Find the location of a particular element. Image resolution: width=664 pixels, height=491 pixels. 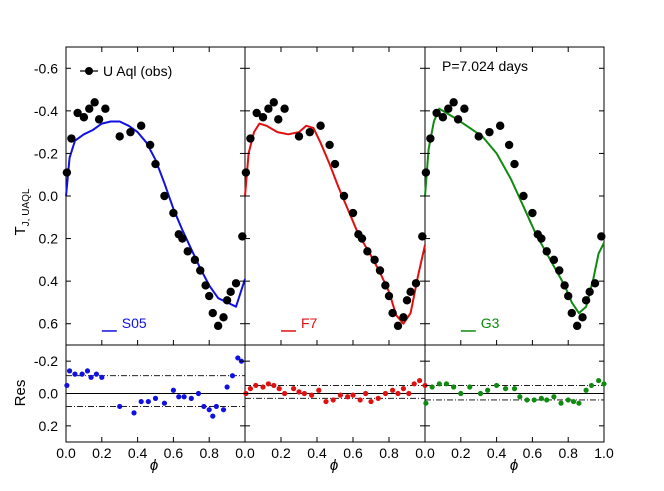

legend-marker is located at coordinates (89, 71).